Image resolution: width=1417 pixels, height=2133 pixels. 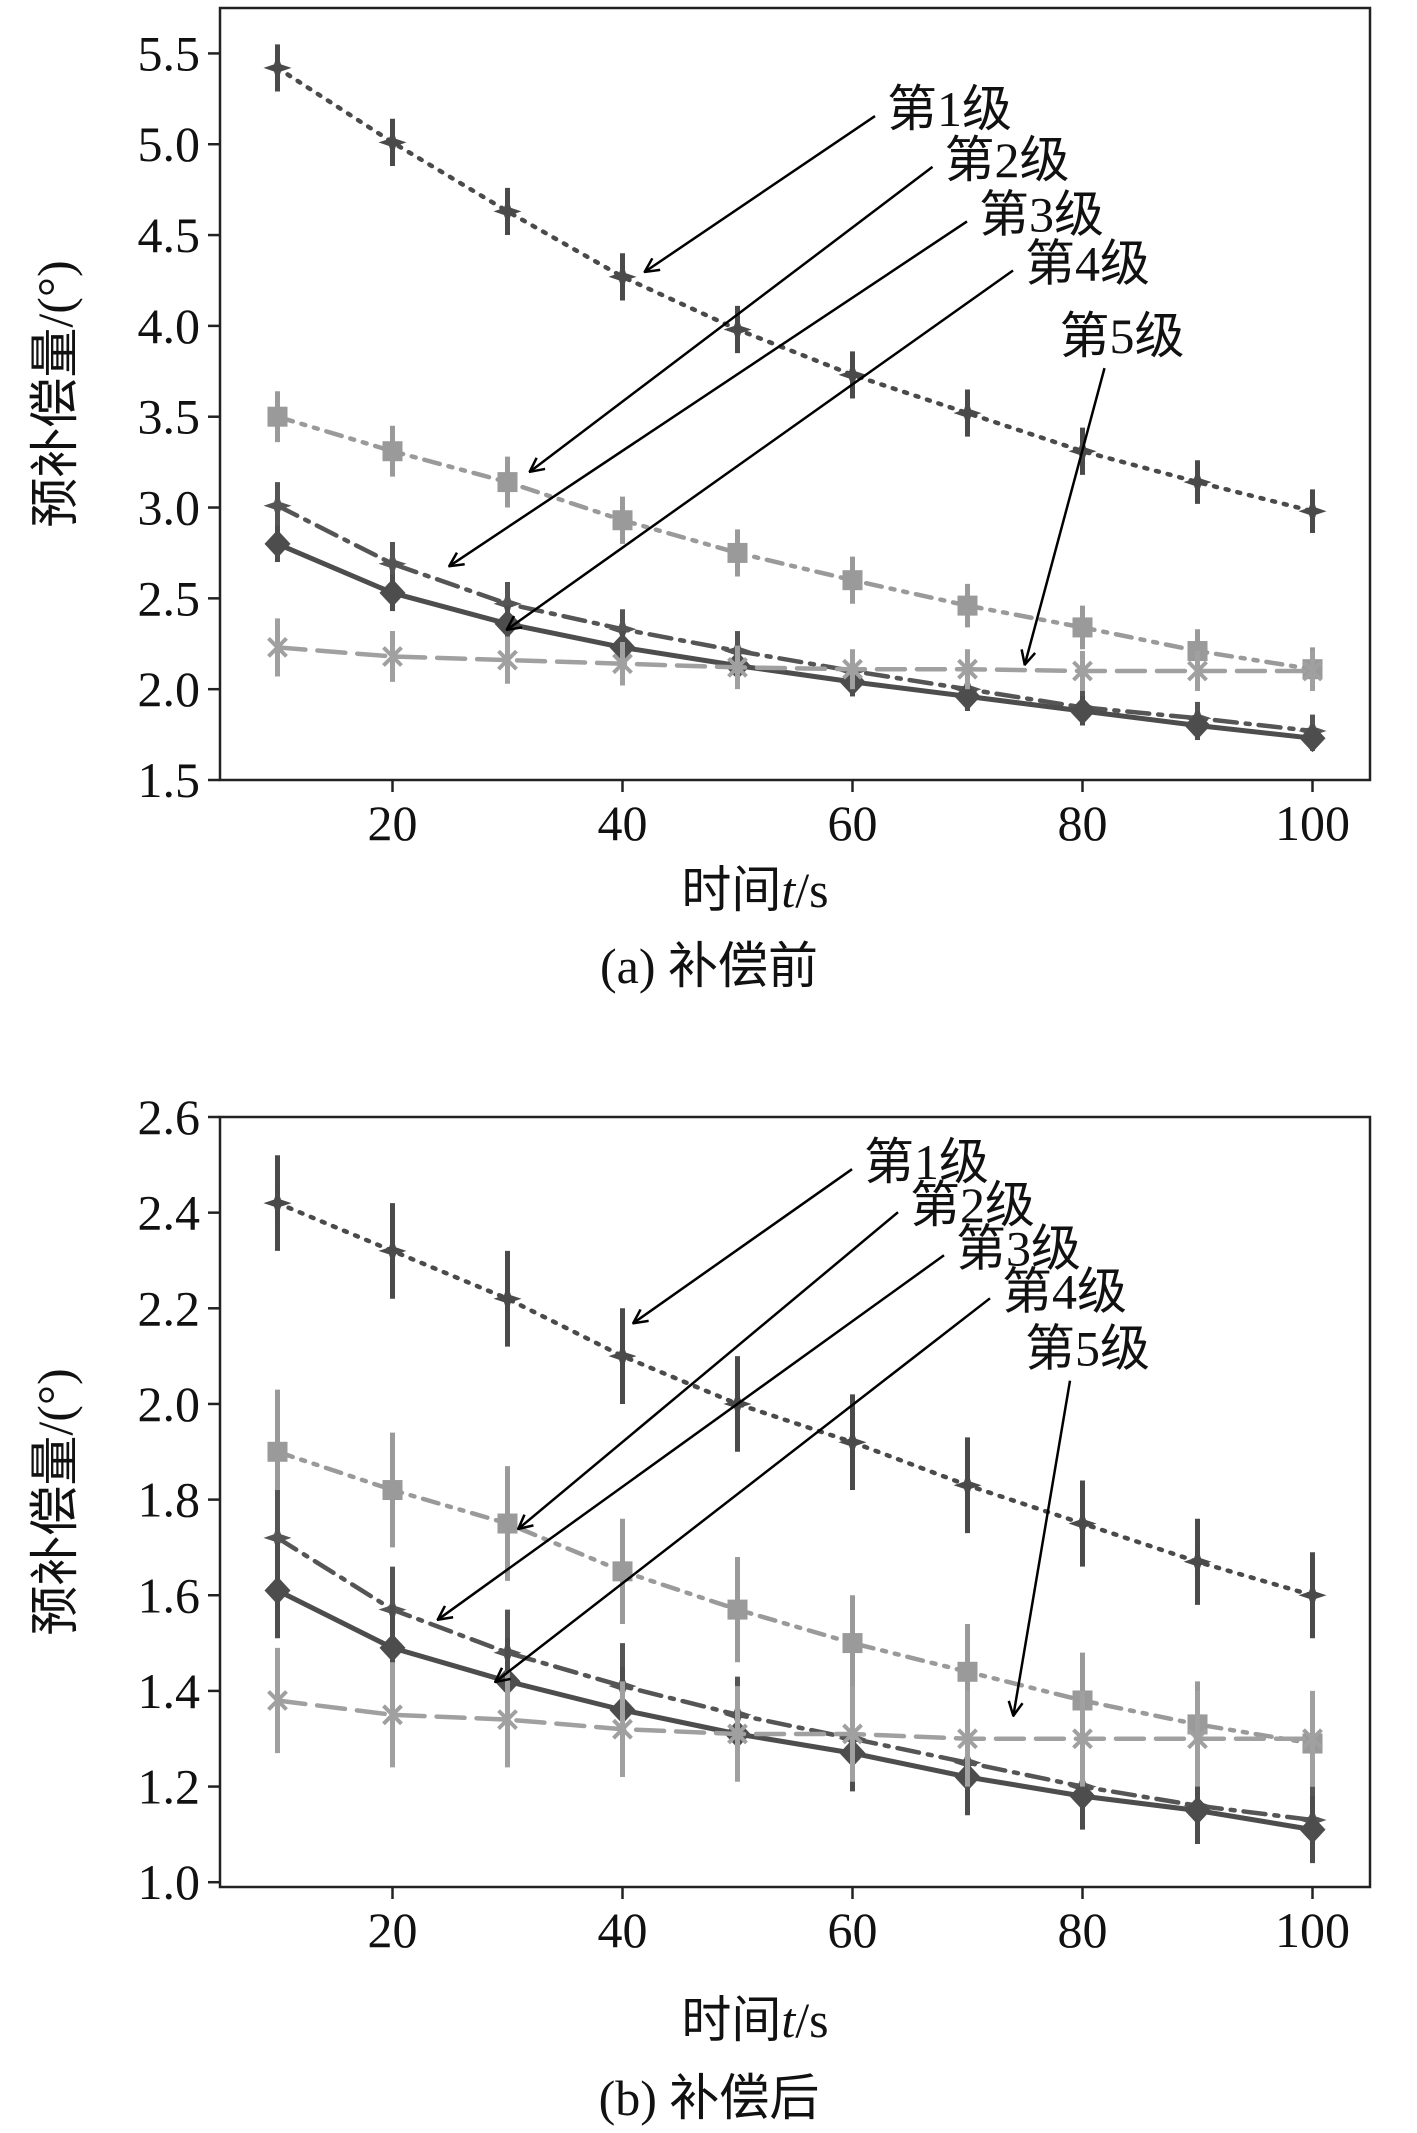 What do you see at coordinates (169, 508) in the screenshot?
I see `y-tick-label: 3.0` at bounding box center [169, 508].